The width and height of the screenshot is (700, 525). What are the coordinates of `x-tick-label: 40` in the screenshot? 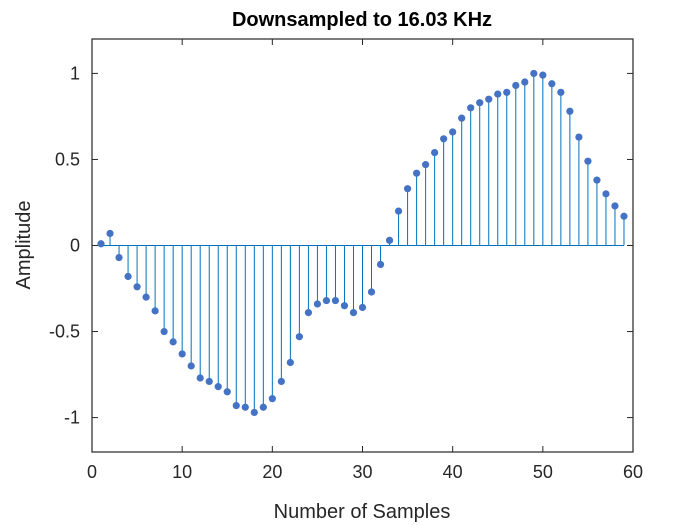 It's located at (453, 472).